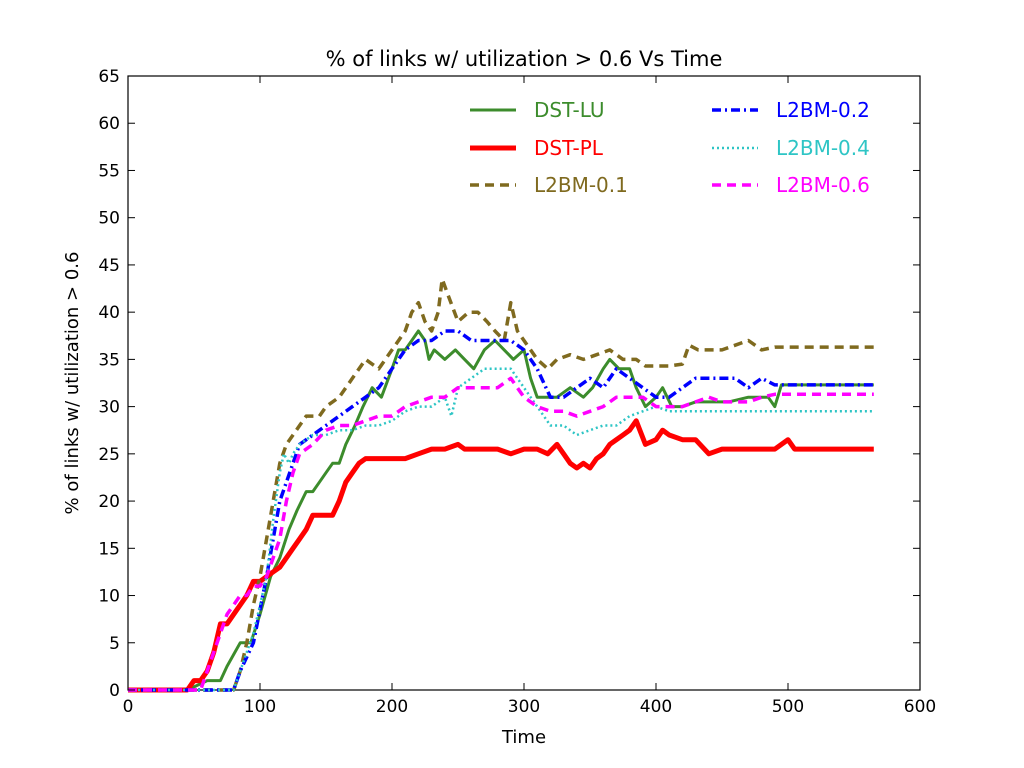 This screenshot has height=768, width=1024. I want to click on y-tick-label: 40, so click(109, 313).